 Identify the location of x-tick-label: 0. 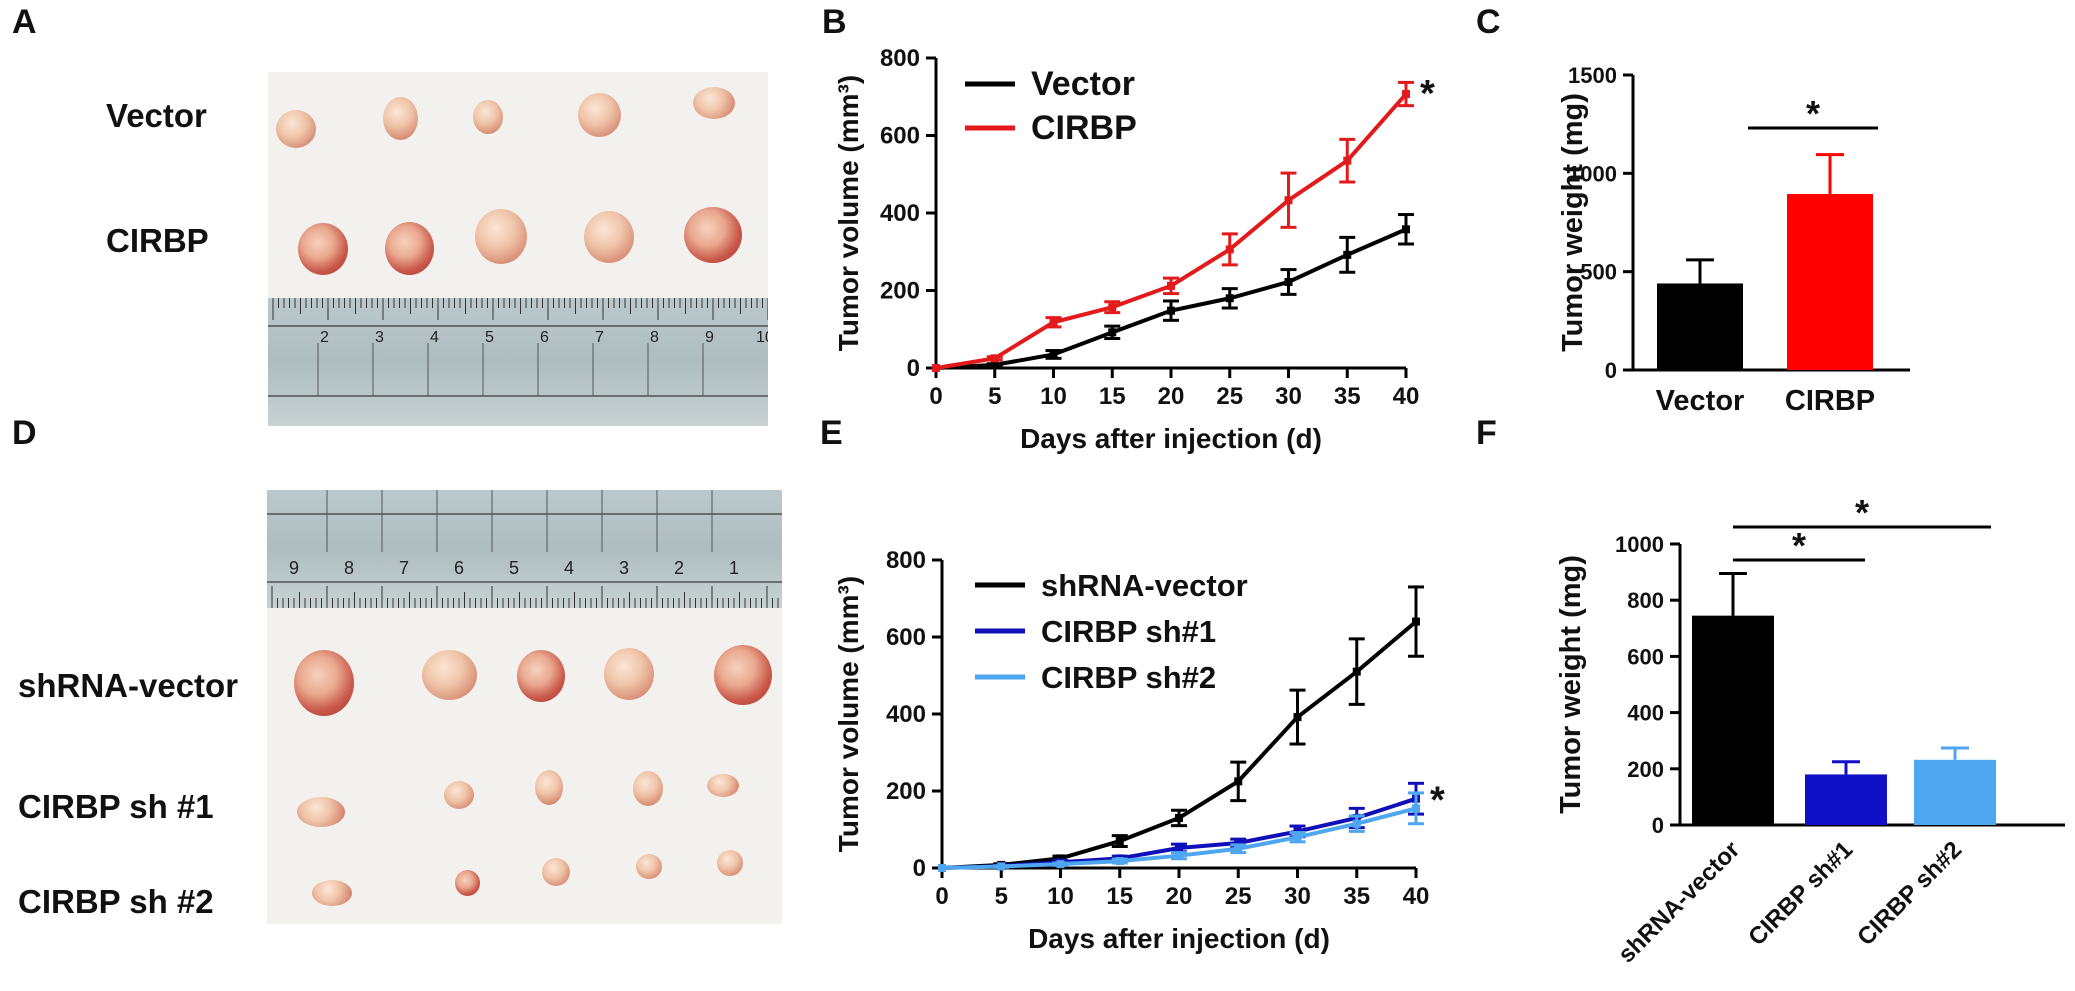
(935, 396).